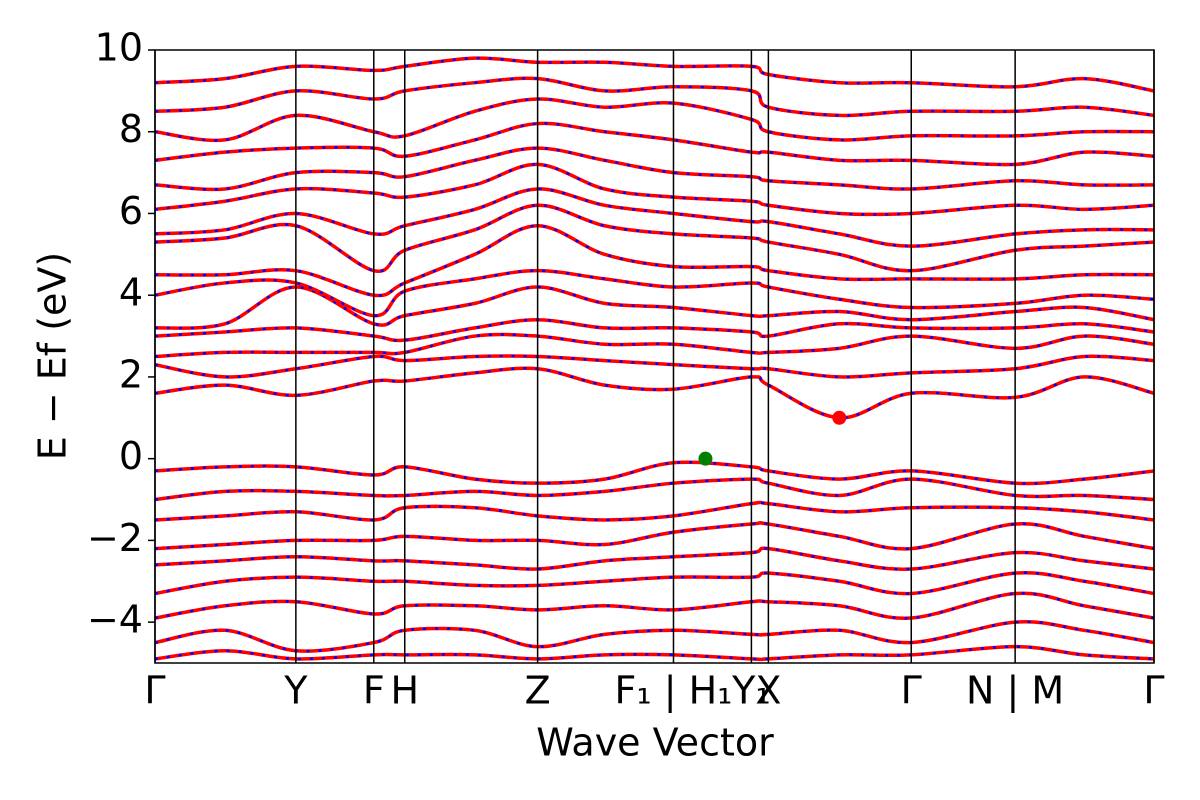 The image size is (1200, 800). What do you see at coordinates (1015, 691) in the screenshot?
I see `x-tick-label: N | M` at bounding box center [1015, 691].